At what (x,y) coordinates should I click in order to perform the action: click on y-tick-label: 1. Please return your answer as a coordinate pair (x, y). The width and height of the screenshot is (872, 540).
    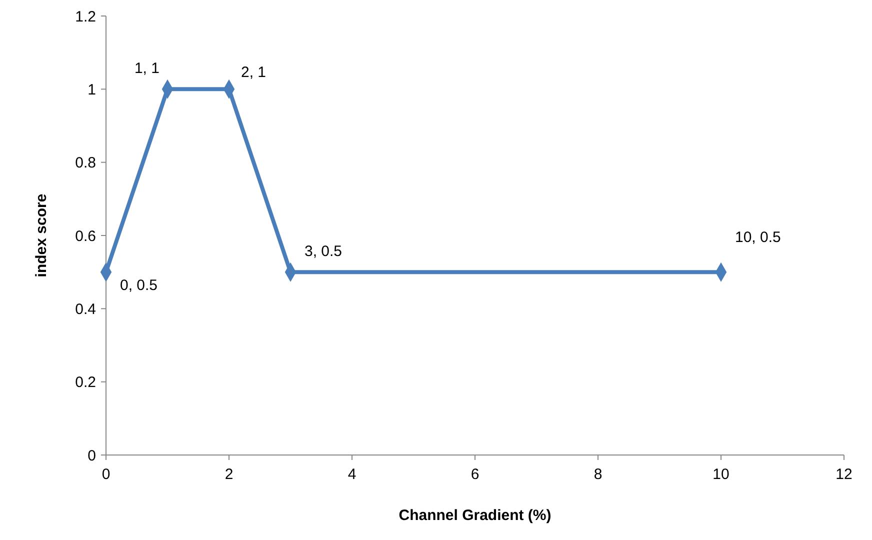
    Looking at the image, I should click on (92, 89).